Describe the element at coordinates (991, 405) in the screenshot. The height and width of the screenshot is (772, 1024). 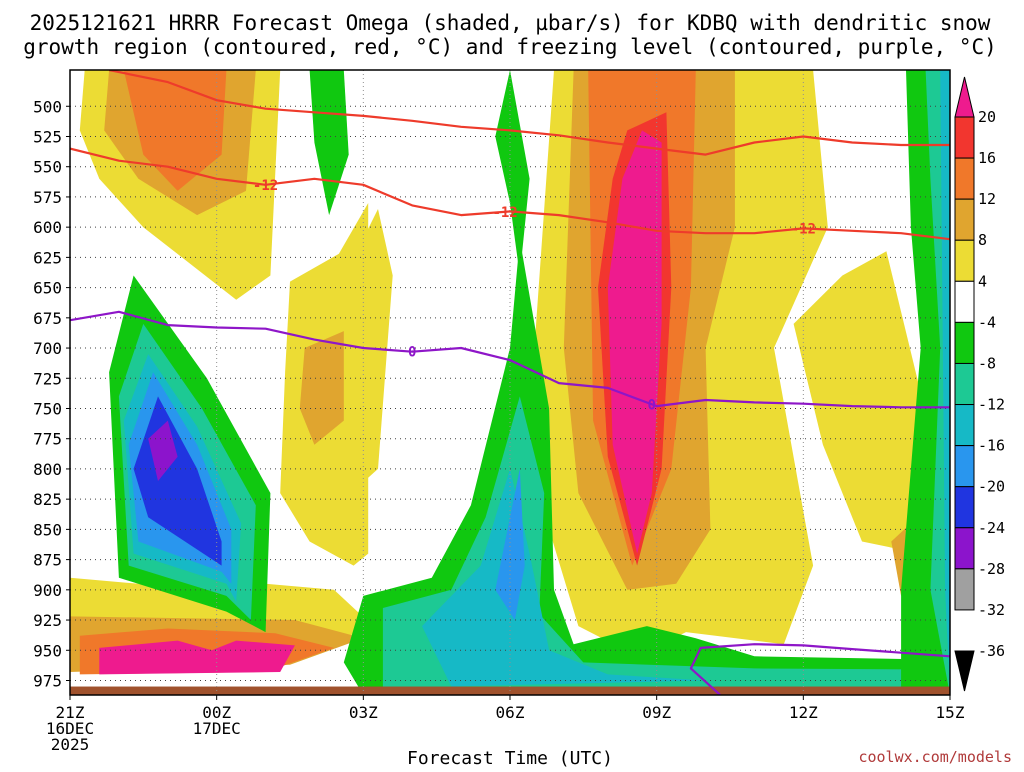
I see `colorbar-tick-7: -12` at that location.